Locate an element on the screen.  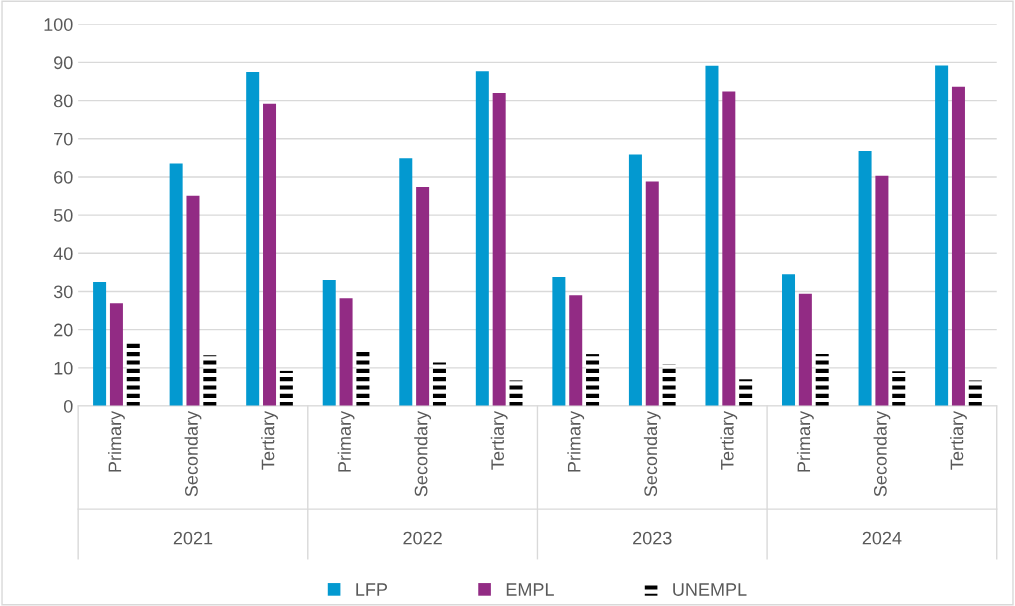
y-tick-label: 0 is located at coordinates (68, 406).